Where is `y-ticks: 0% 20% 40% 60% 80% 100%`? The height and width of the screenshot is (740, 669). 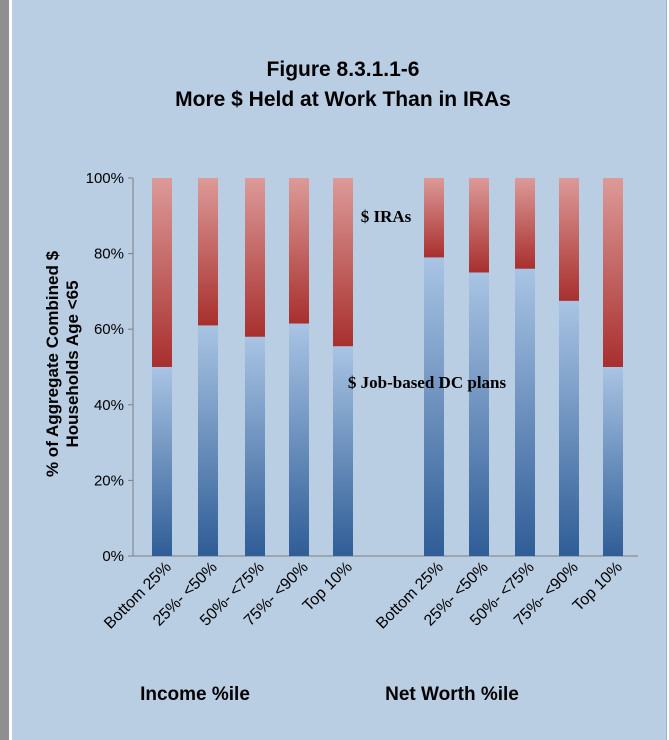
y-ticks: 0% 20% 40% 60% 80% 100% is located at coordinates (109, 367).